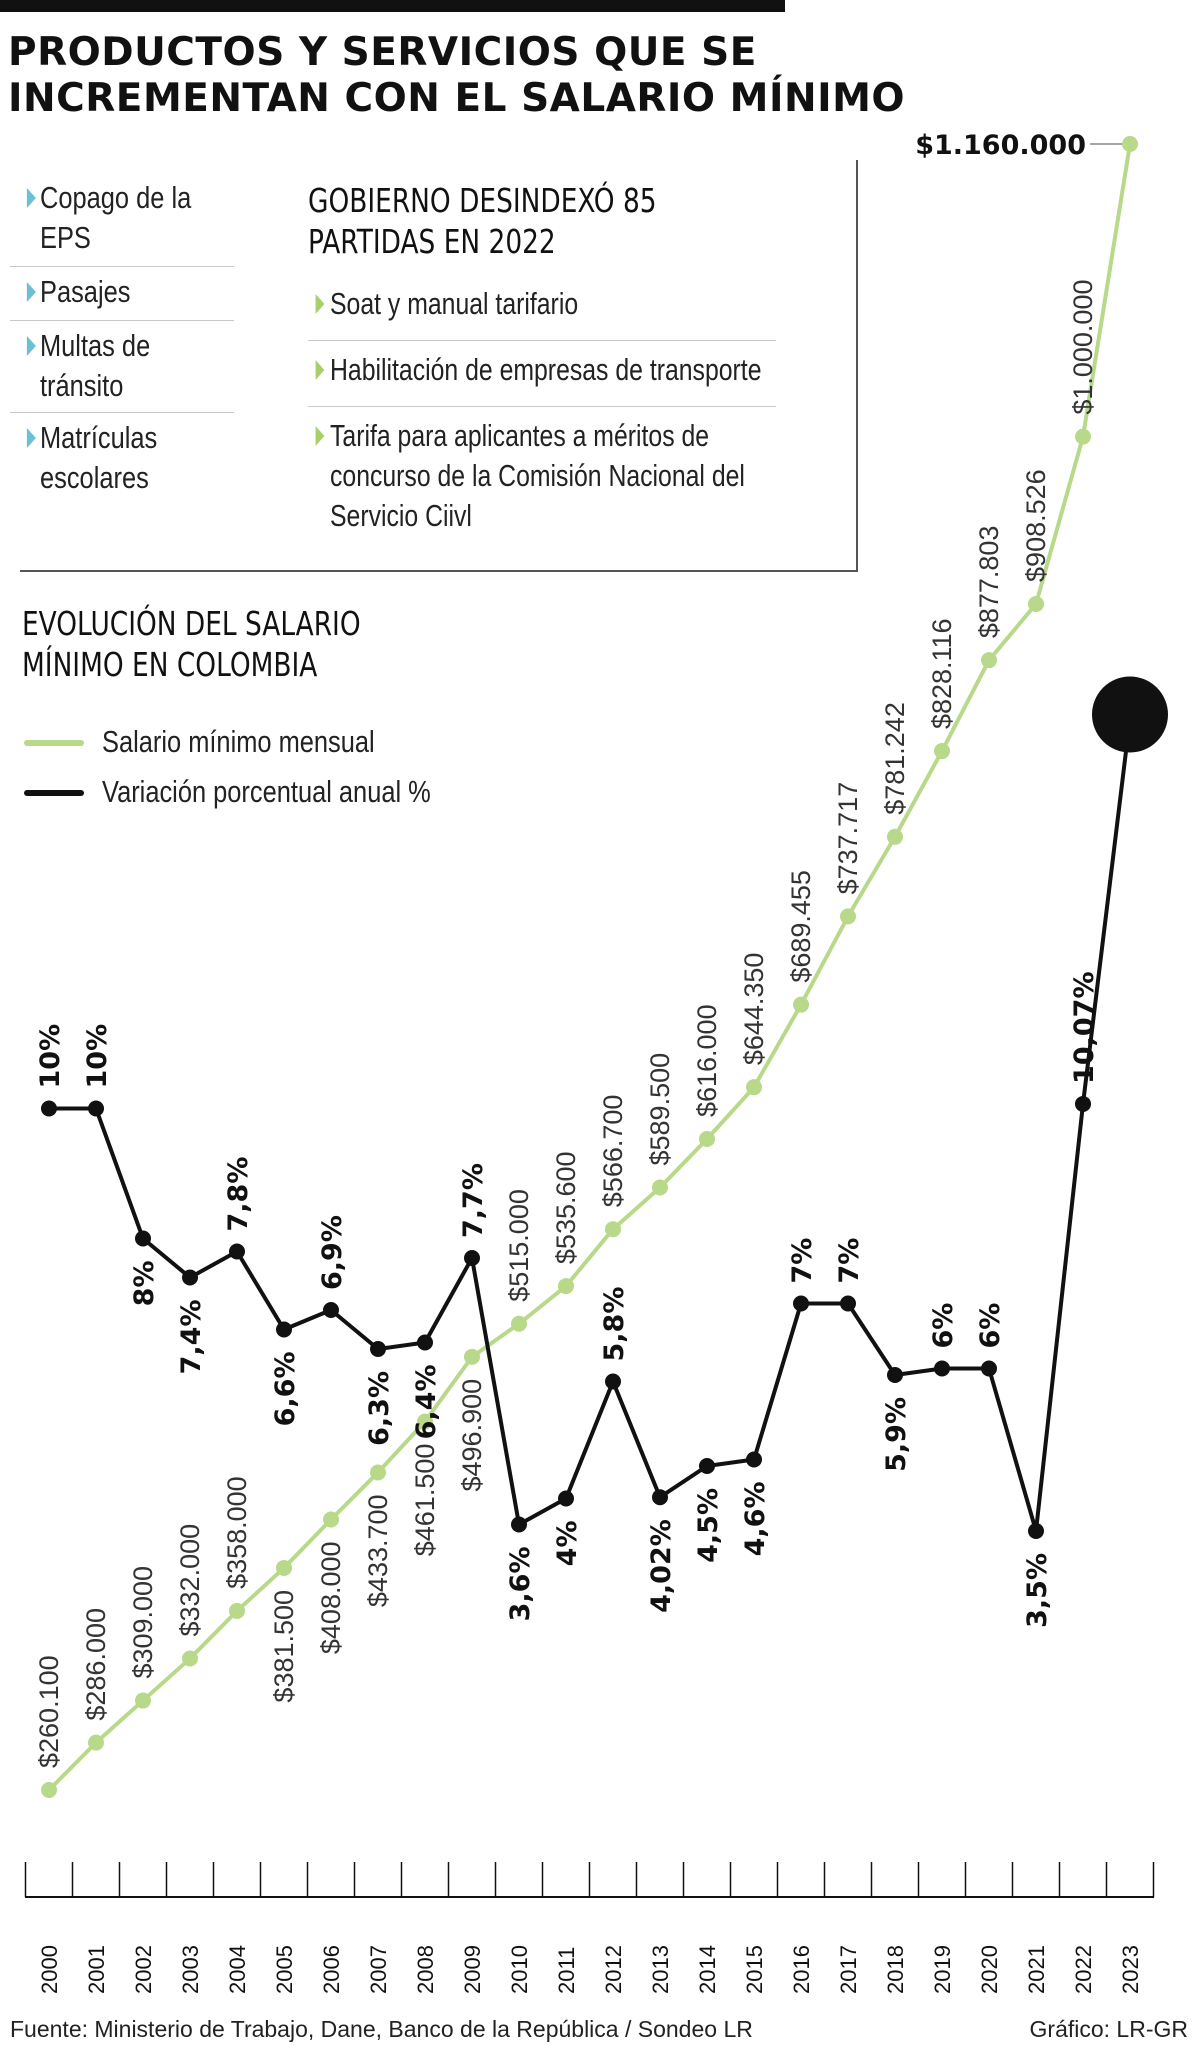  Describe the element at coordinates (332, 1252) in the screenshot. I see `variation-data-label: 6,9%` at that location.